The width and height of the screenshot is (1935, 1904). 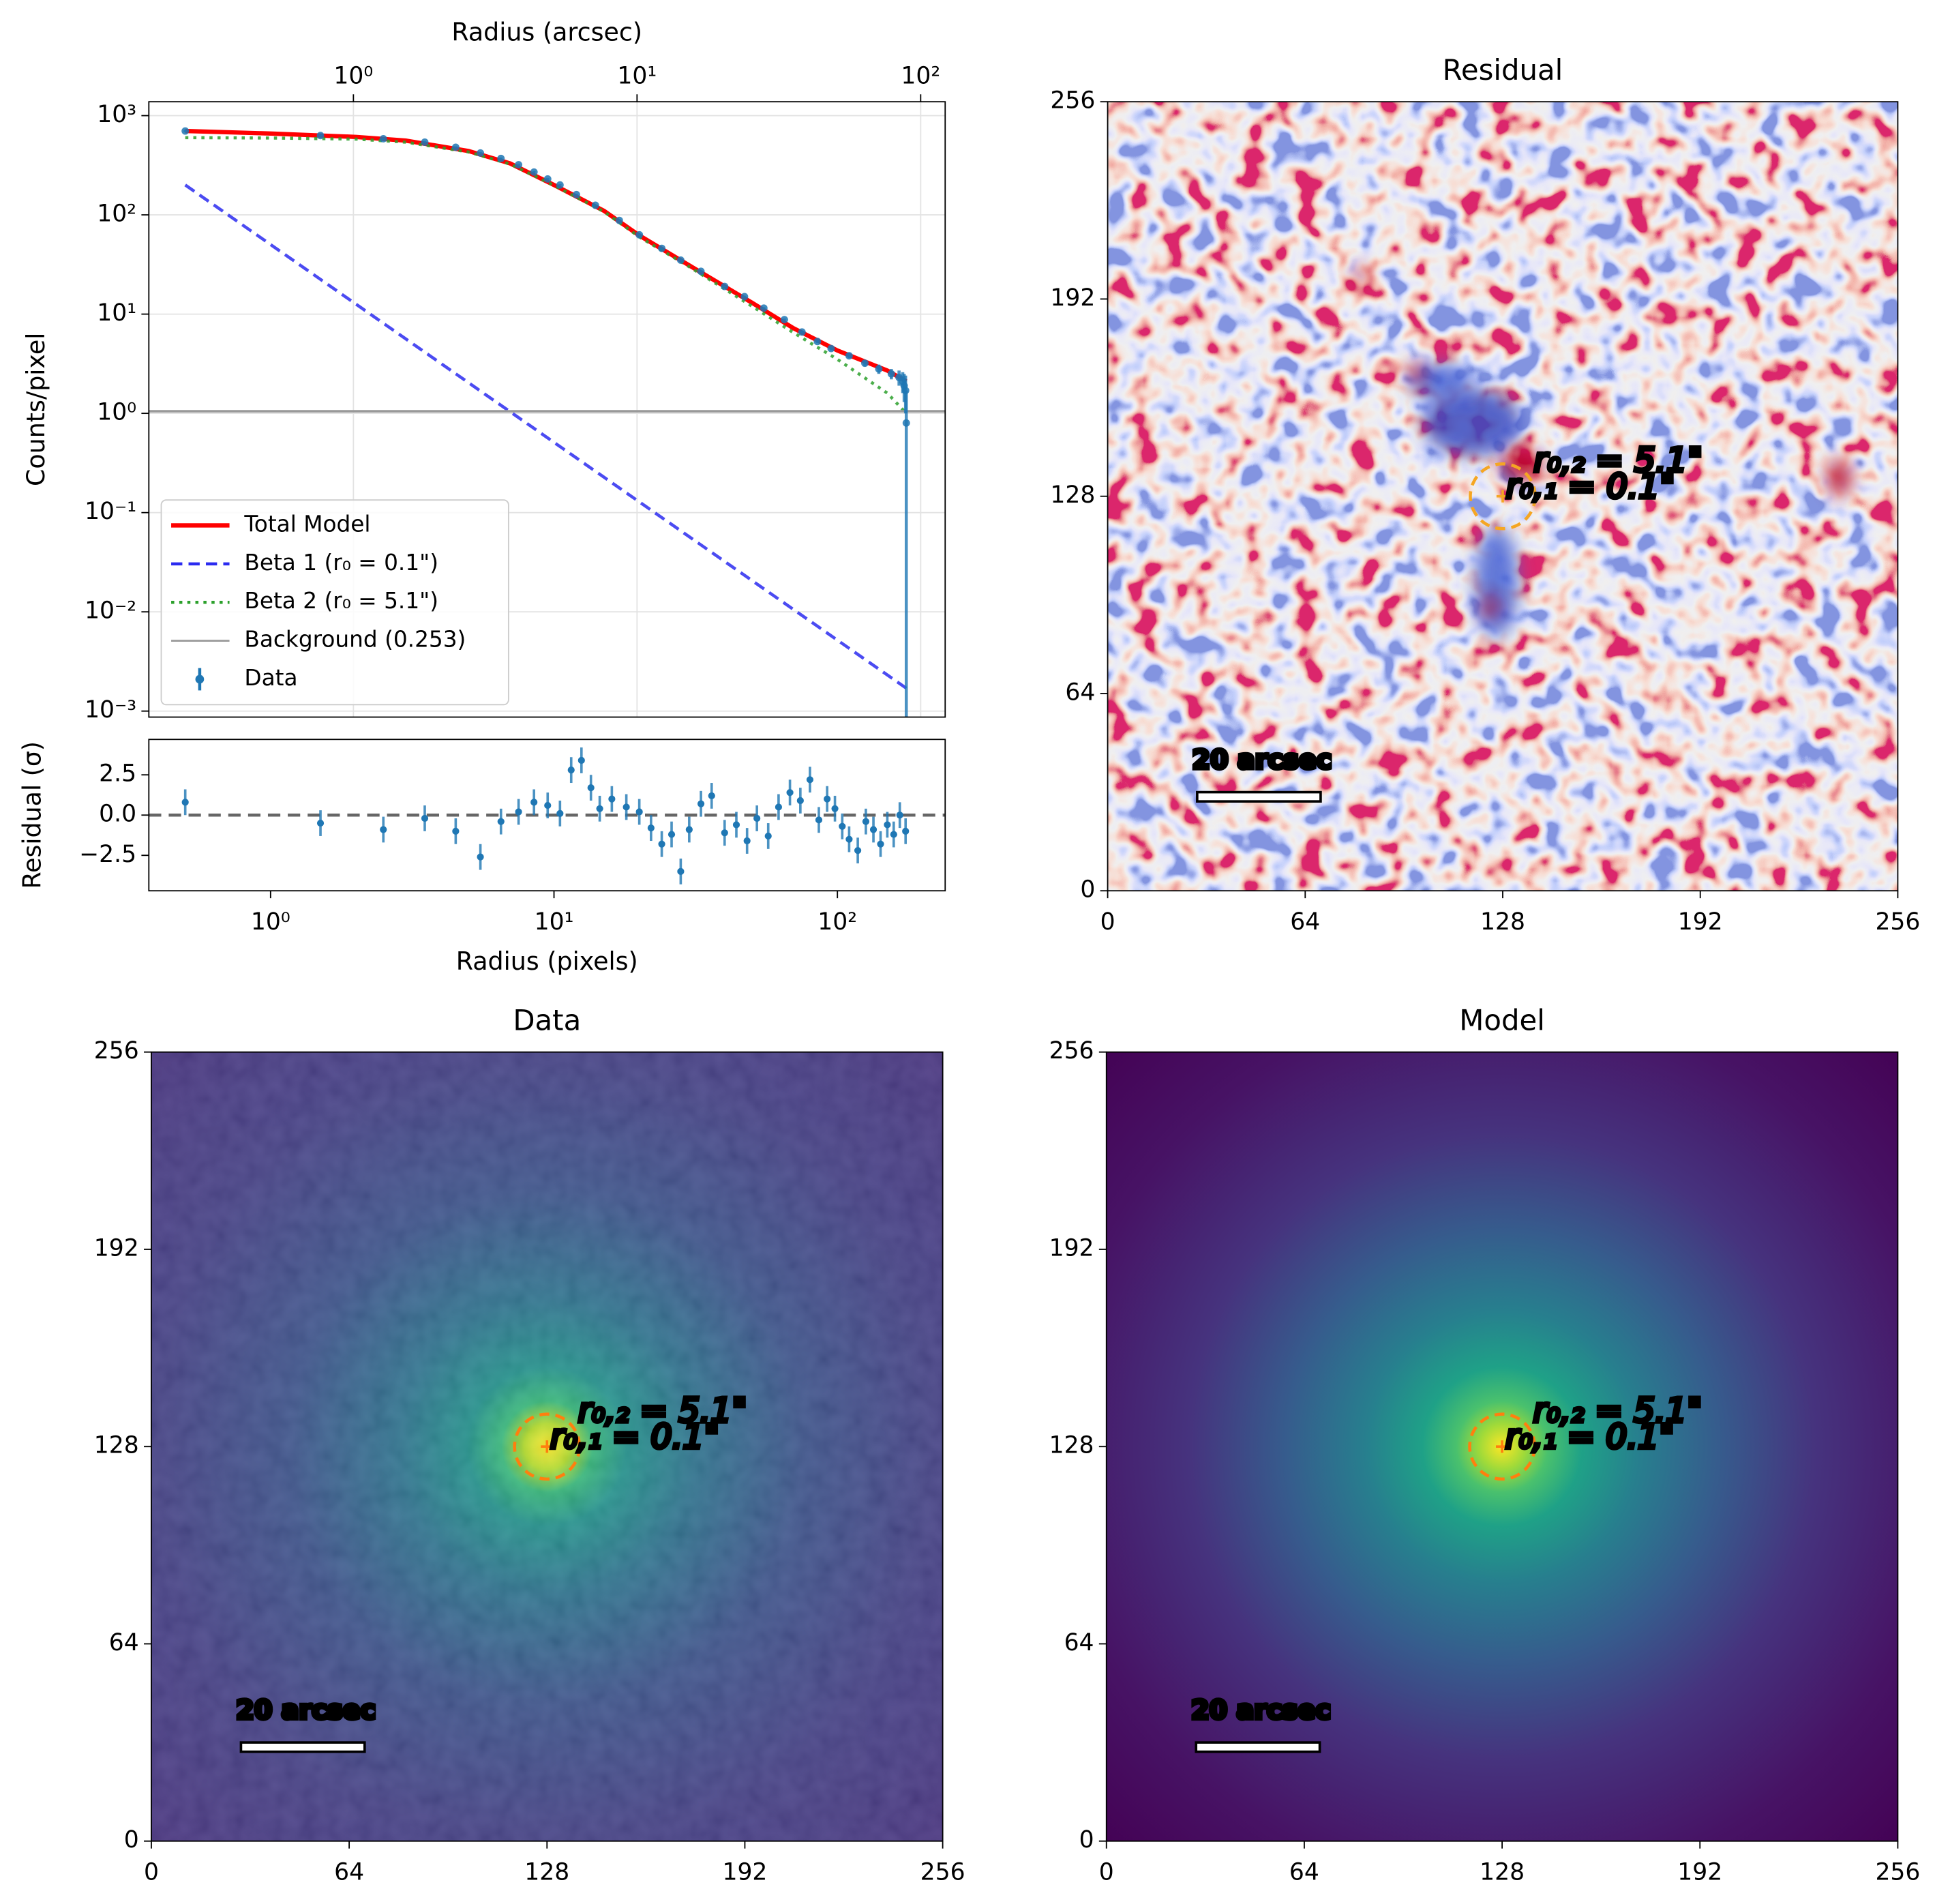 I want to click on x-tick-label: 256, so click(x=1897, y=922).